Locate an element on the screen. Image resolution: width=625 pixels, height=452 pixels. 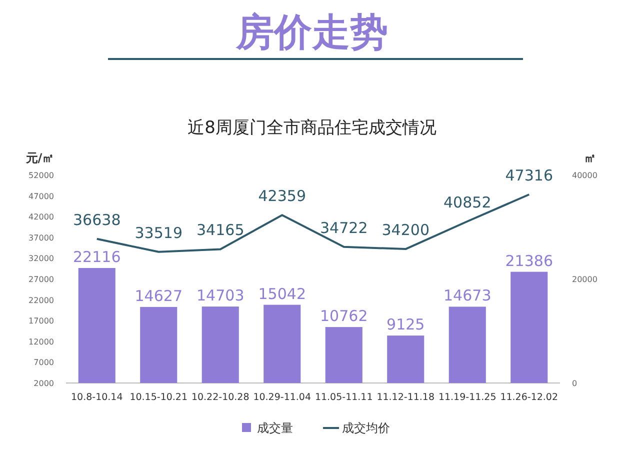
x-tick-label: 11.26-12.02 is located at coordinates (529, 397).